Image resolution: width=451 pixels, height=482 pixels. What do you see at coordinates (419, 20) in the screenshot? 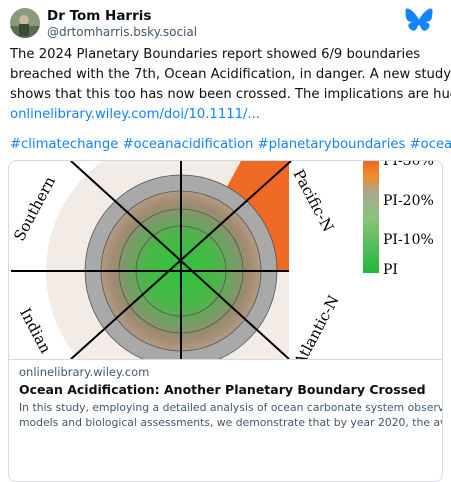
I see `bluesky-logo` at bounding box center [419, 20].